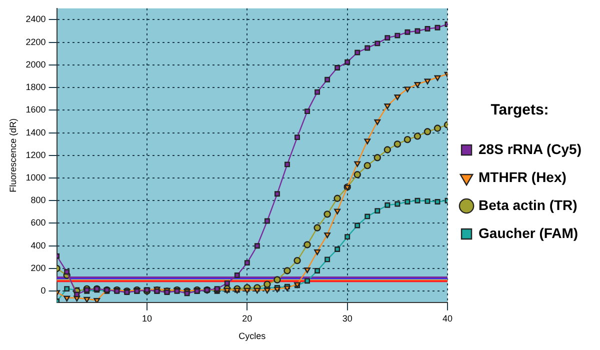  I want to click on x-tick-label: 40, so click(447, 318).